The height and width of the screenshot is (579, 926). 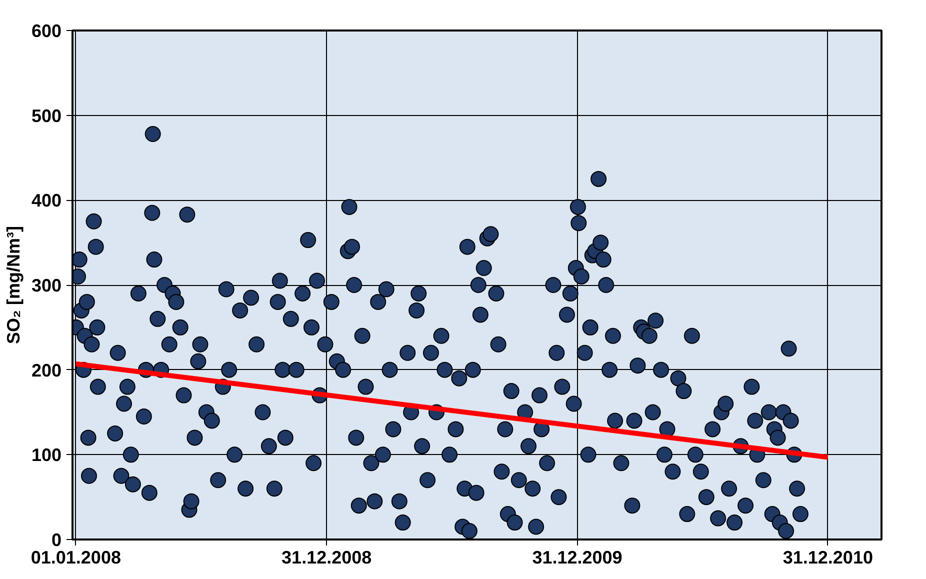 I want to click on y-tick-label: 0, so click(x=56, y=540).